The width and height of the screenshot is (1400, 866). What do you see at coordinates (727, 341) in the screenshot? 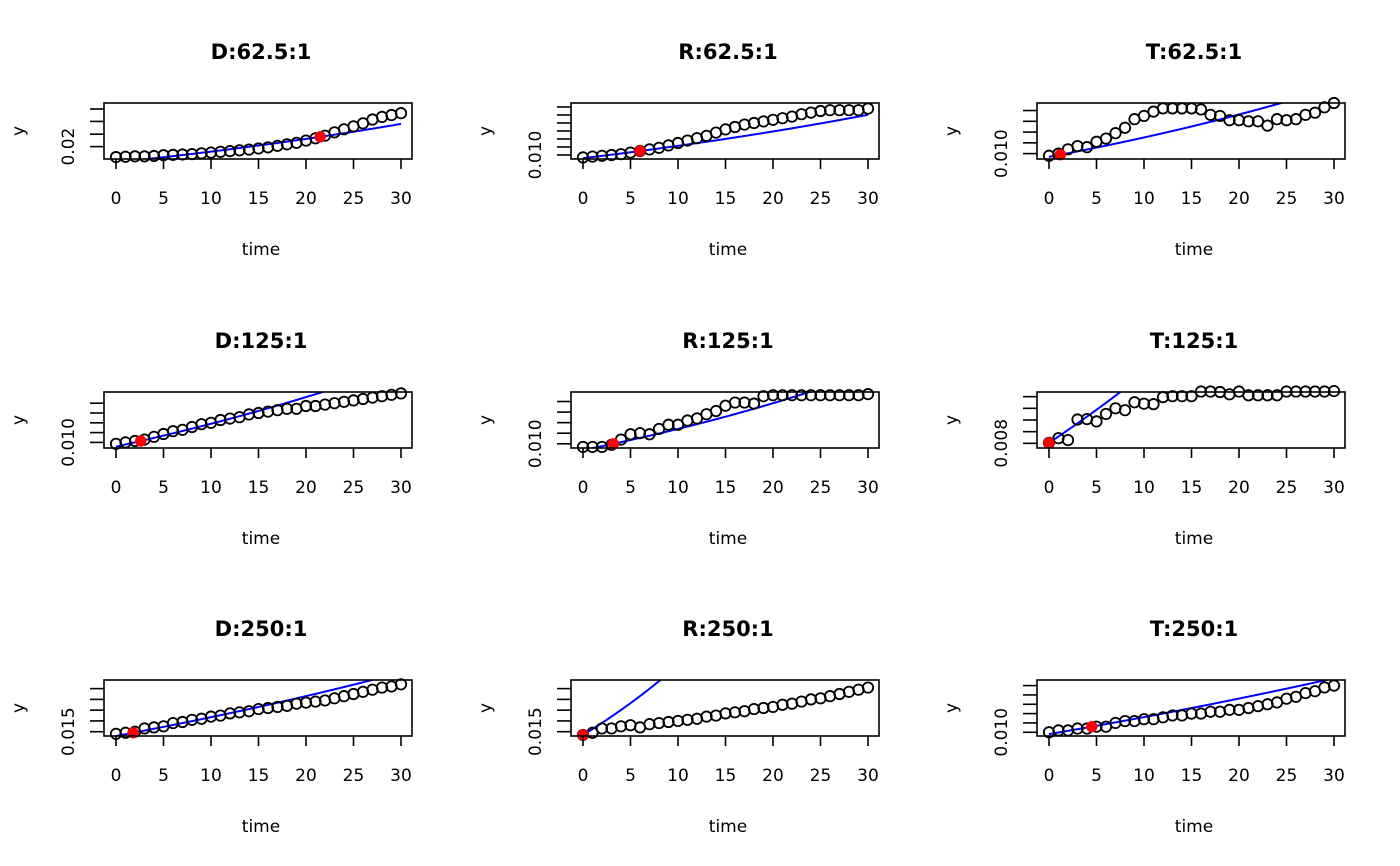
I see `panel-title: R:125:1` at bounding box center [727, 341].